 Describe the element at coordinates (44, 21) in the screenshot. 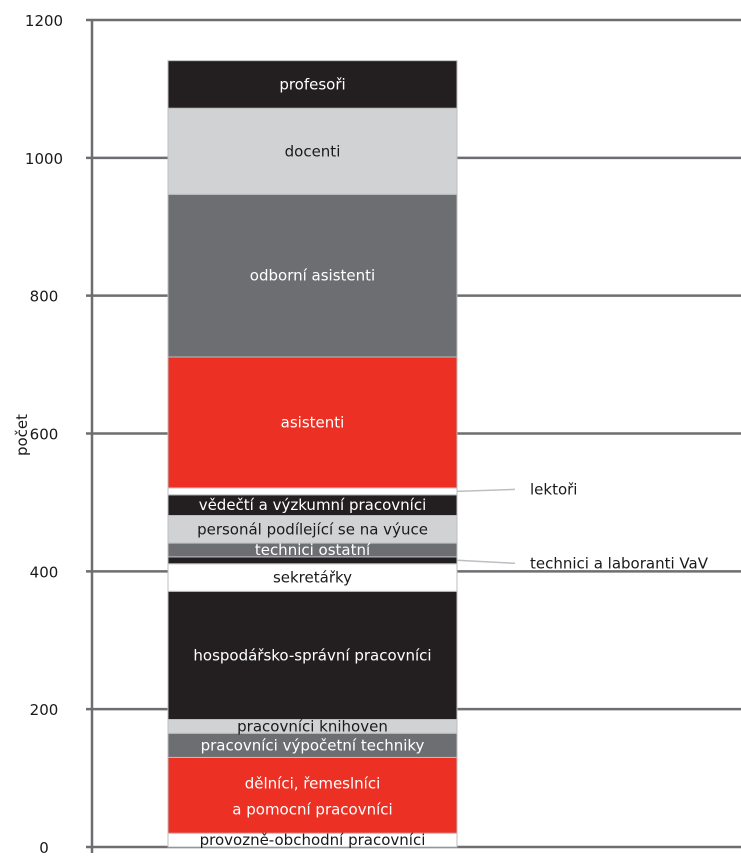

I see `y-tick-label-1200: 1200` at that location.